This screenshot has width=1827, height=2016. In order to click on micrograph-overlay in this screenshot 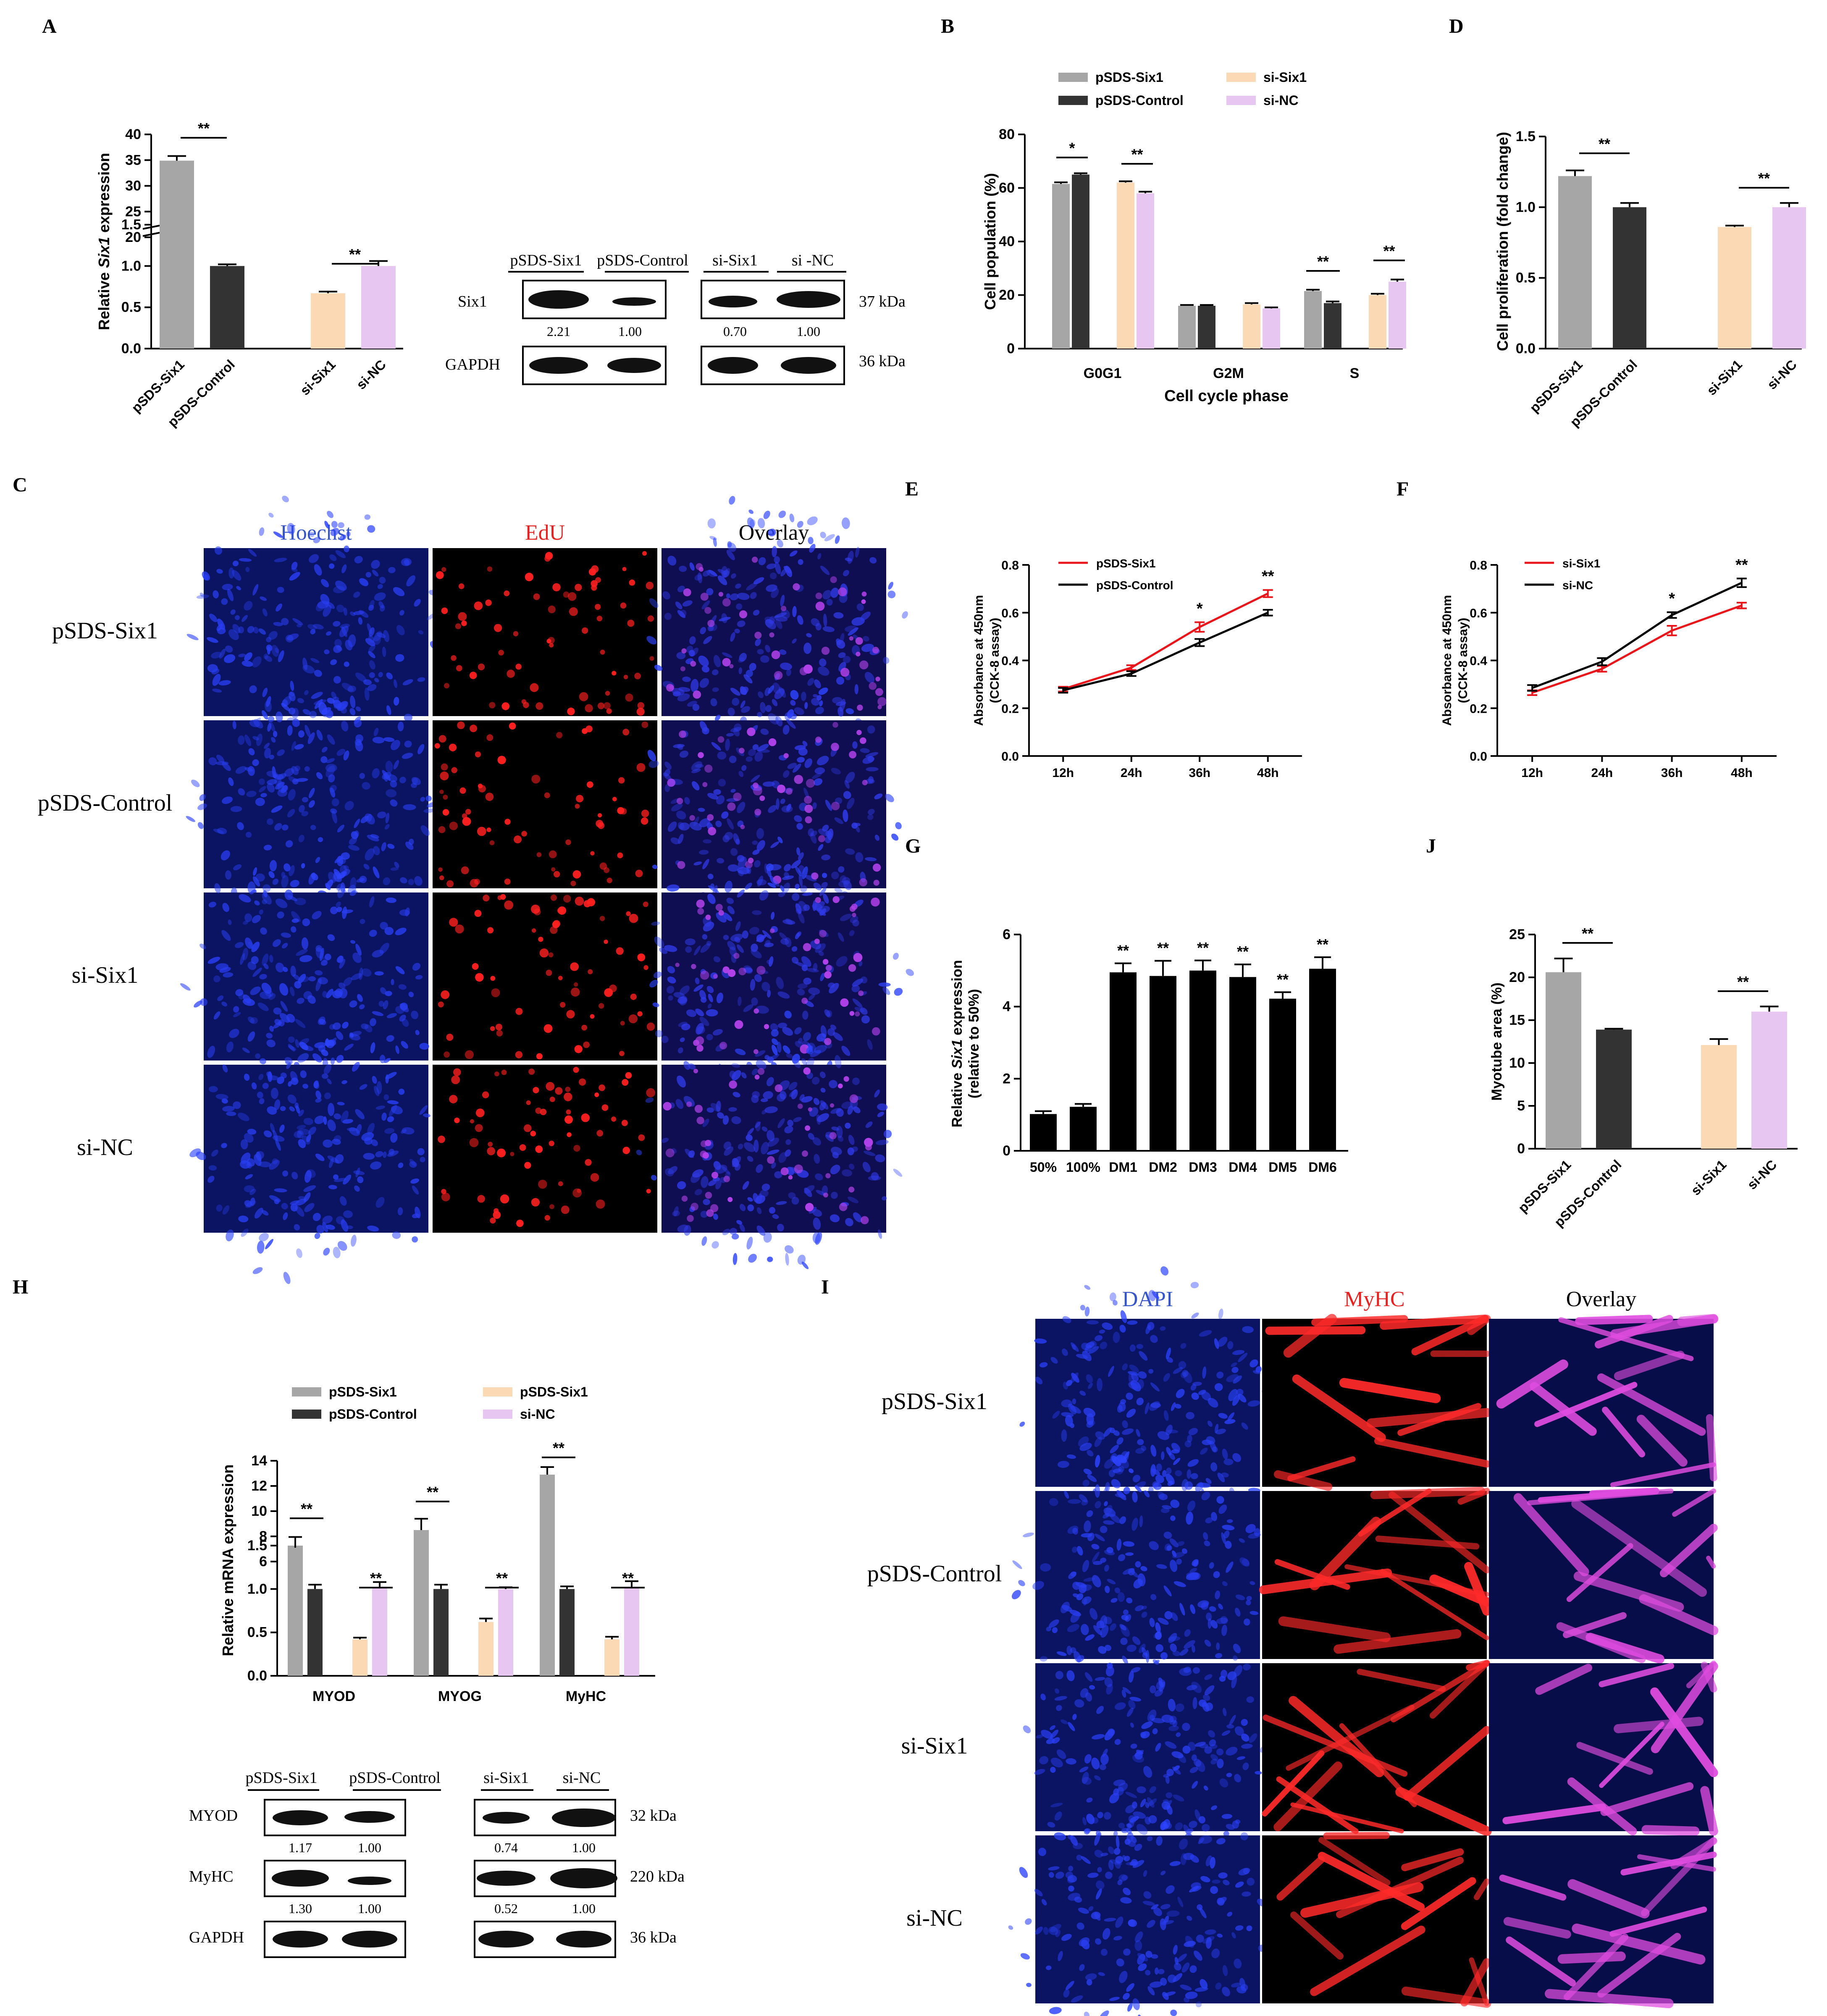, I will do `click(1147, 1919)`.